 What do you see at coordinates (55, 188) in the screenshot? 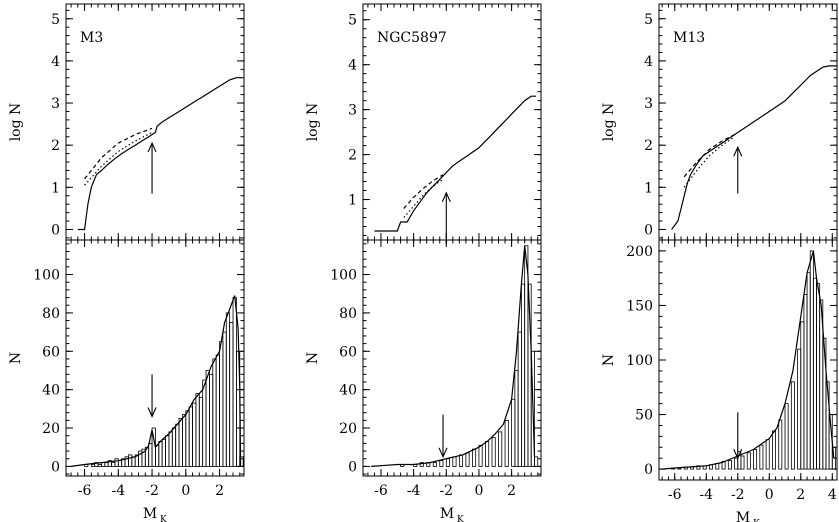
I see `y-tick-label: 1` at bounding box center [55, 188].